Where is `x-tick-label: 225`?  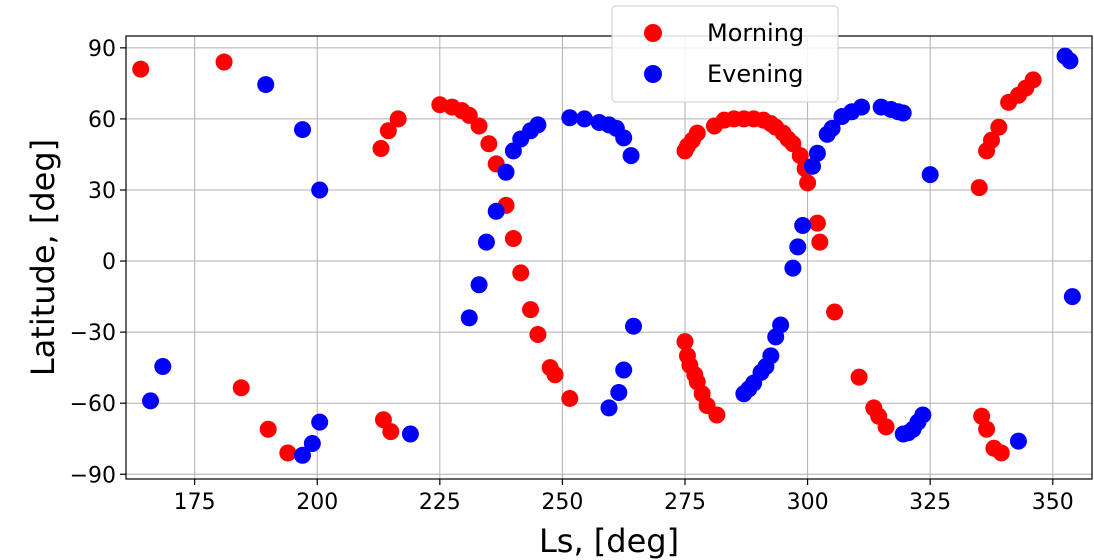 x-tick-label: 225 is located at coordinates (440, 502).